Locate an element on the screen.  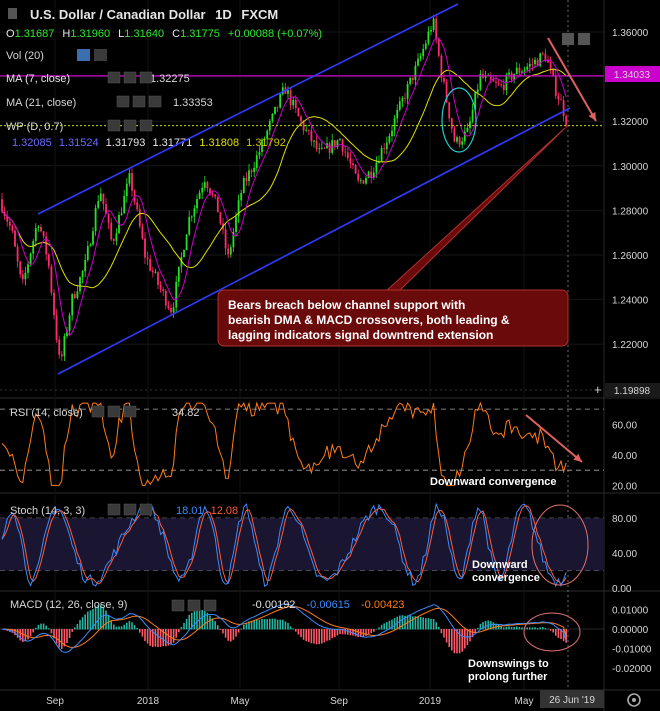
symbol-title: U.S. Dollar / Canadian Dollar is located at coordinates (118, 14).